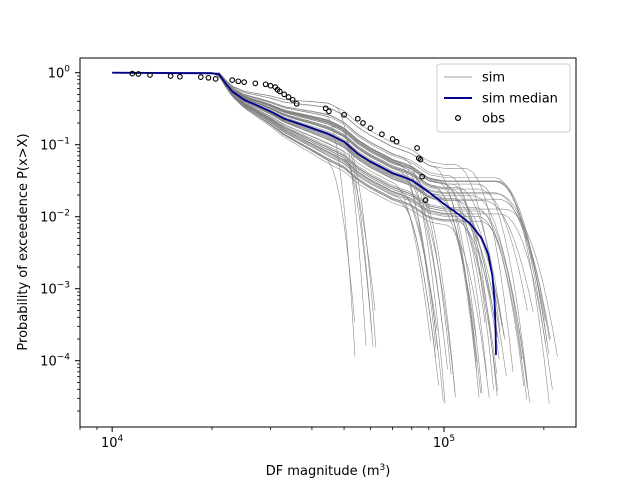 The image size is (640, 480). I want to click on legend-obs-label: obs, so click(493, 119).